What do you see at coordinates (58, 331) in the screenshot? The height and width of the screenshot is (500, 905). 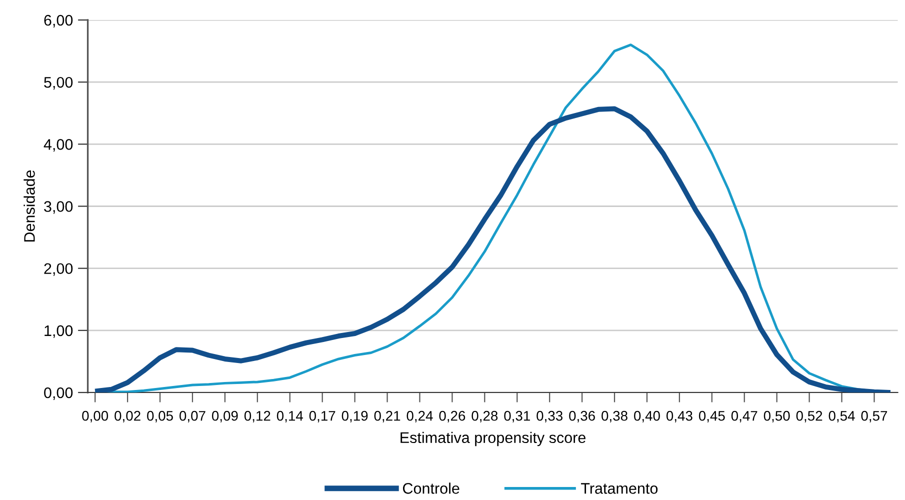 I see `y-tick-label: 1,00` at bounding box center [58, 331].